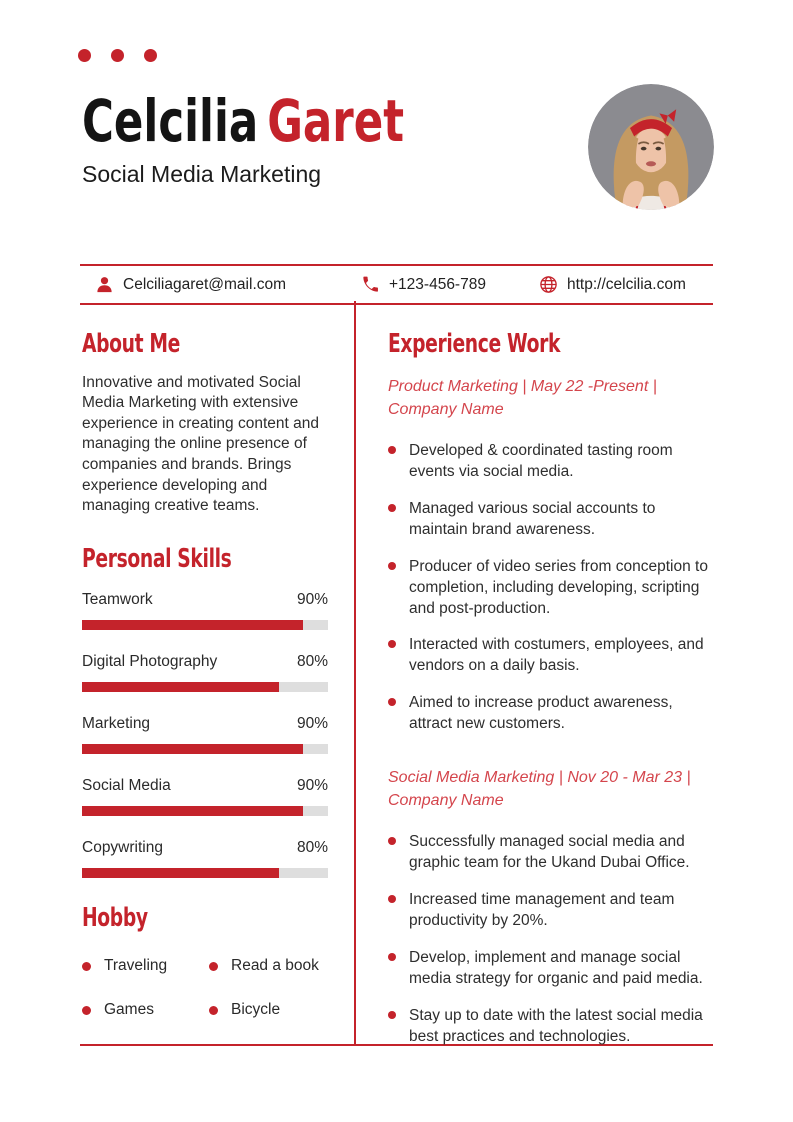  Describe the element at coordinates (126, 786) in the screenshot. I see `skill-label: Social Media` at that location.